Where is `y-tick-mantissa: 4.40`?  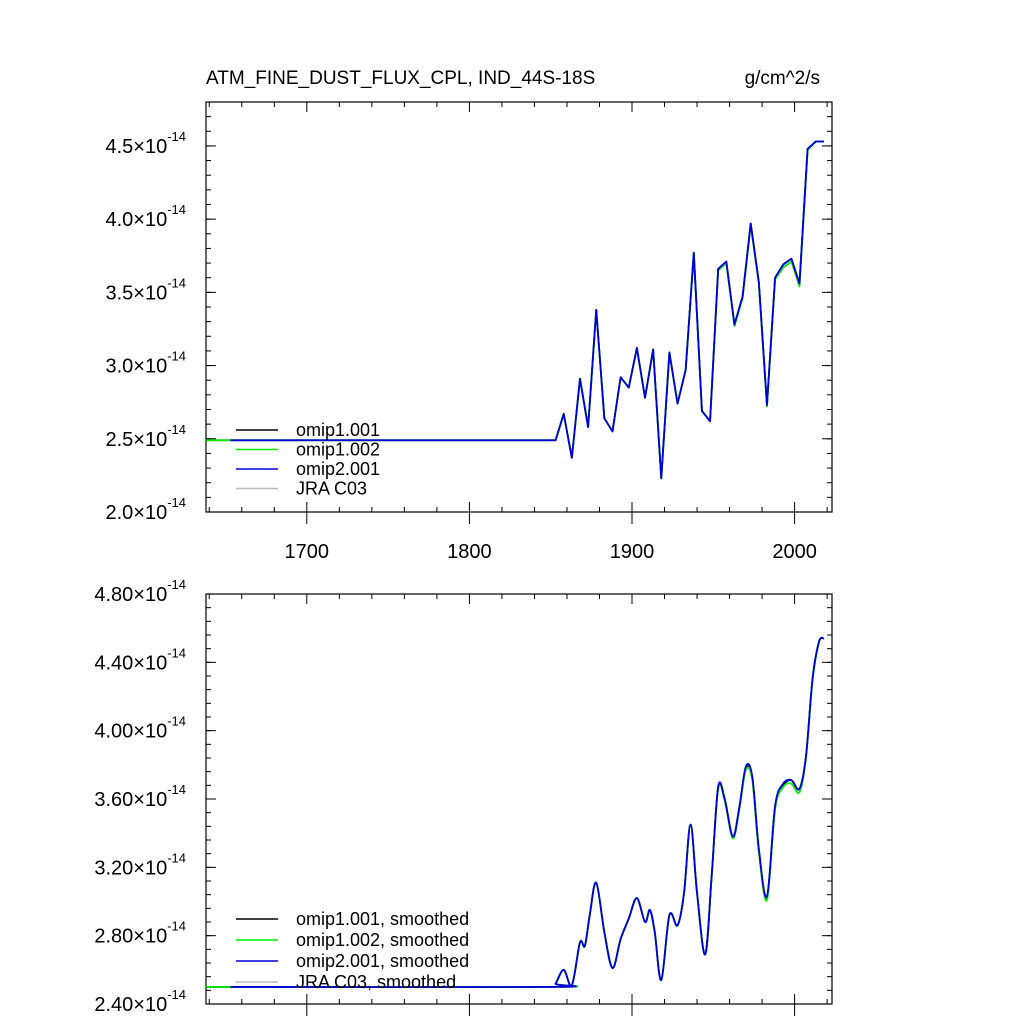
y-tick-mantissa: 4.40 is located at coordinates (113, 663).